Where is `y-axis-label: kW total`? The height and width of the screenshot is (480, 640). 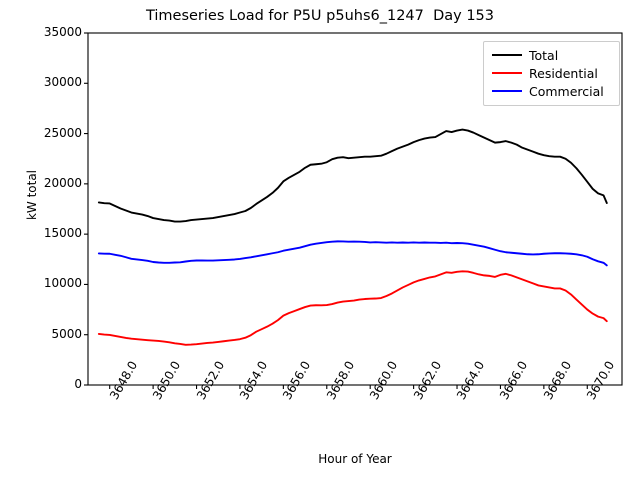 y-axis-label: kW total is located at coordinates (32, 195).